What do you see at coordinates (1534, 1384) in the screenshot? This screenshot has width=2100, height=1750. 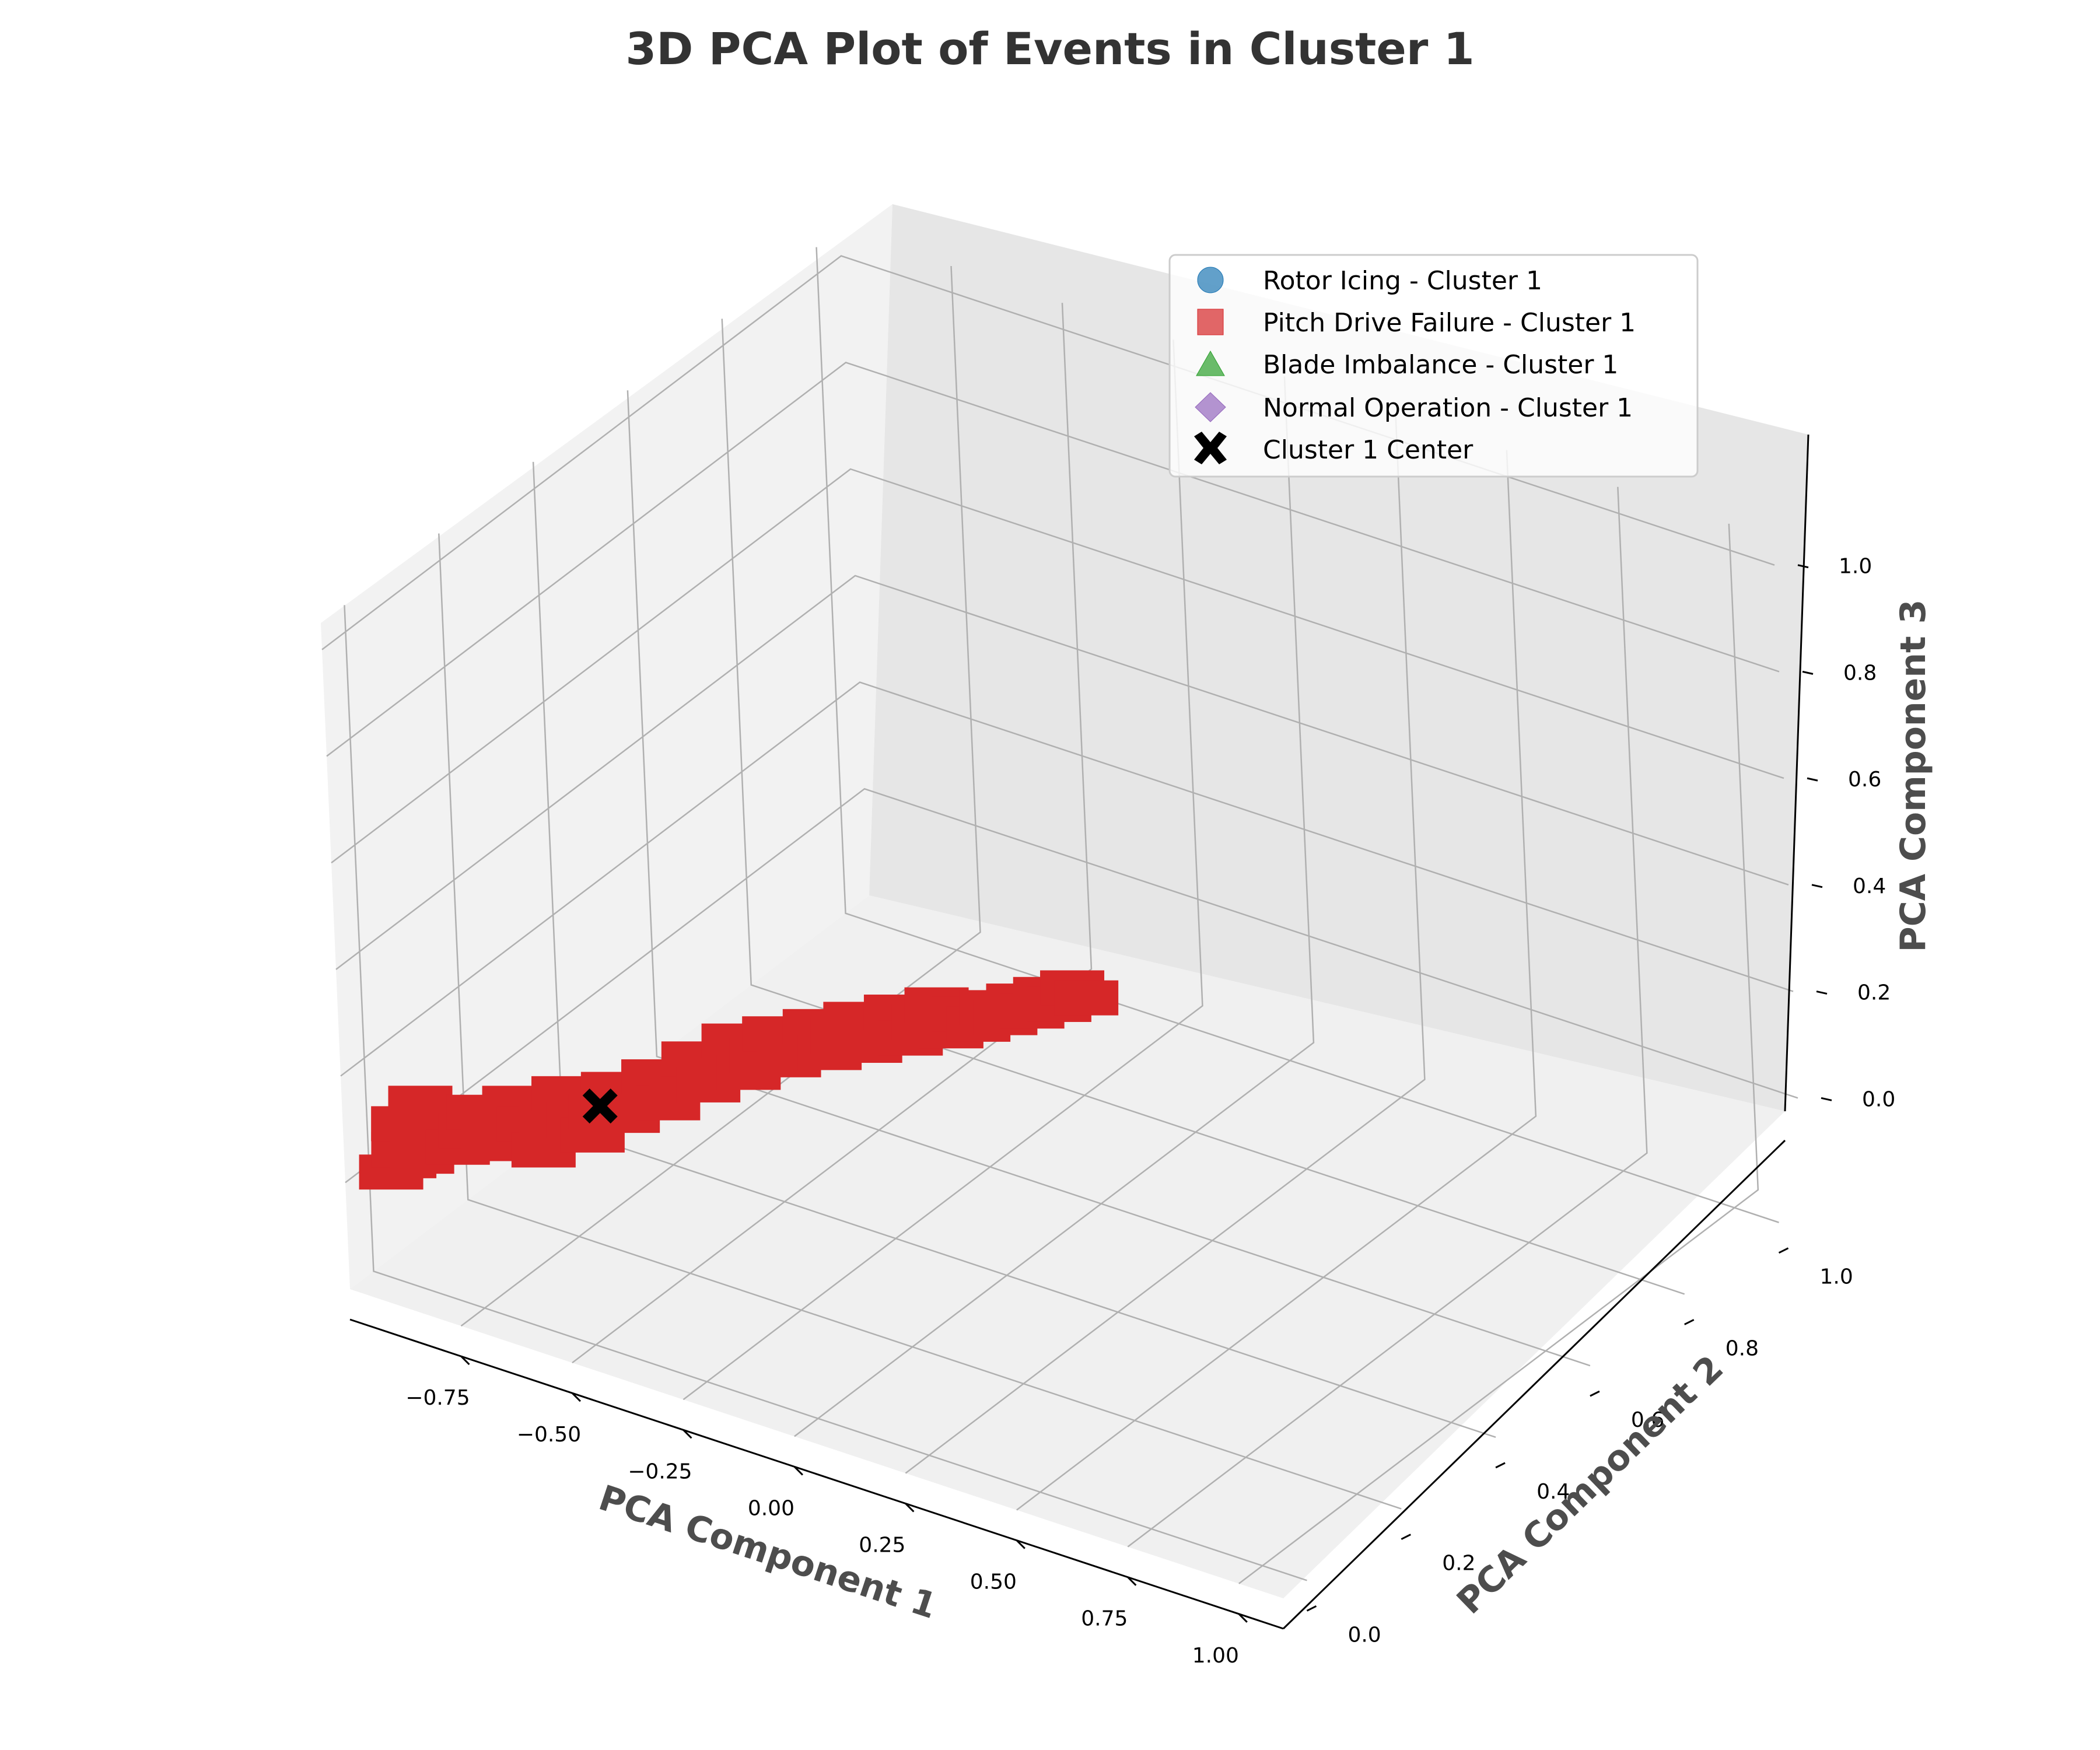 I see `y-axis-line` at bounding box center [1534, 1384].